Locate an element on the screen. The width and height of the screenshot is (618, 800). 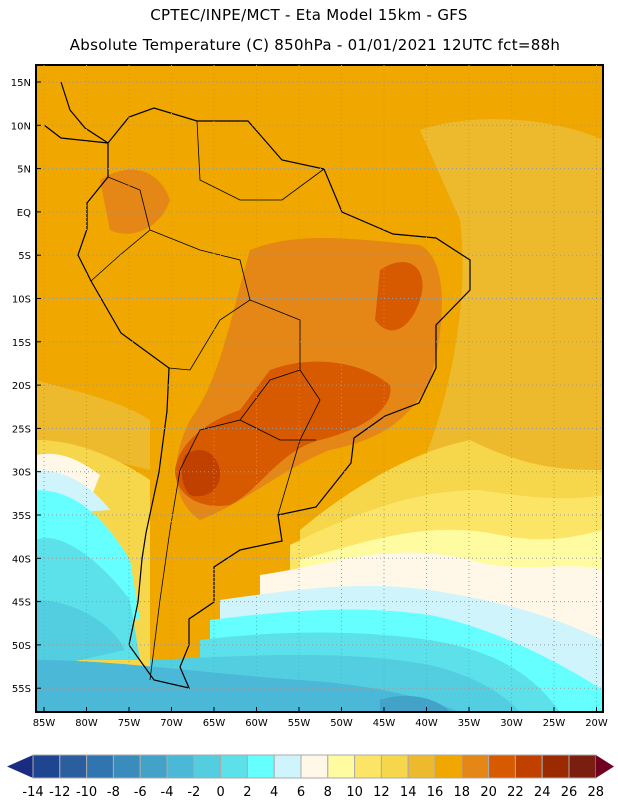
lat-label: EQ is located at coordinates (24, 213).